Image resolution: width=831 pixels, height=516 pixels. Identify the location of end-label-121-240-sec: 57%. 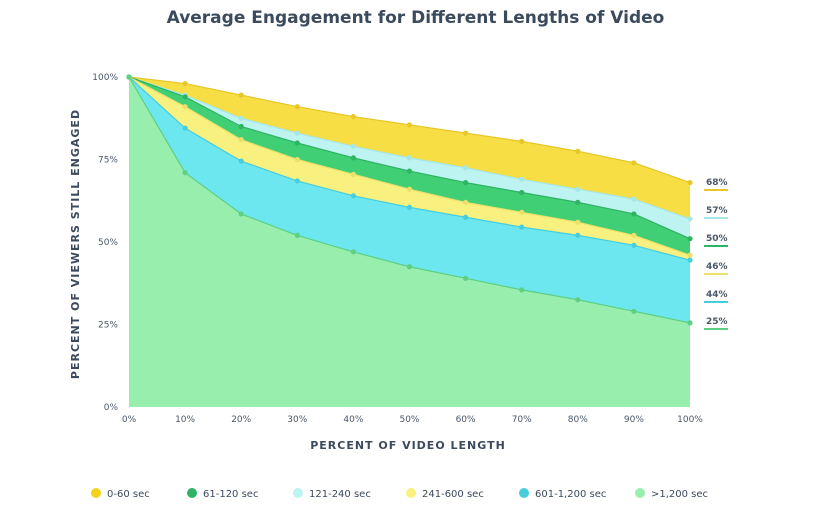
(717, 211).